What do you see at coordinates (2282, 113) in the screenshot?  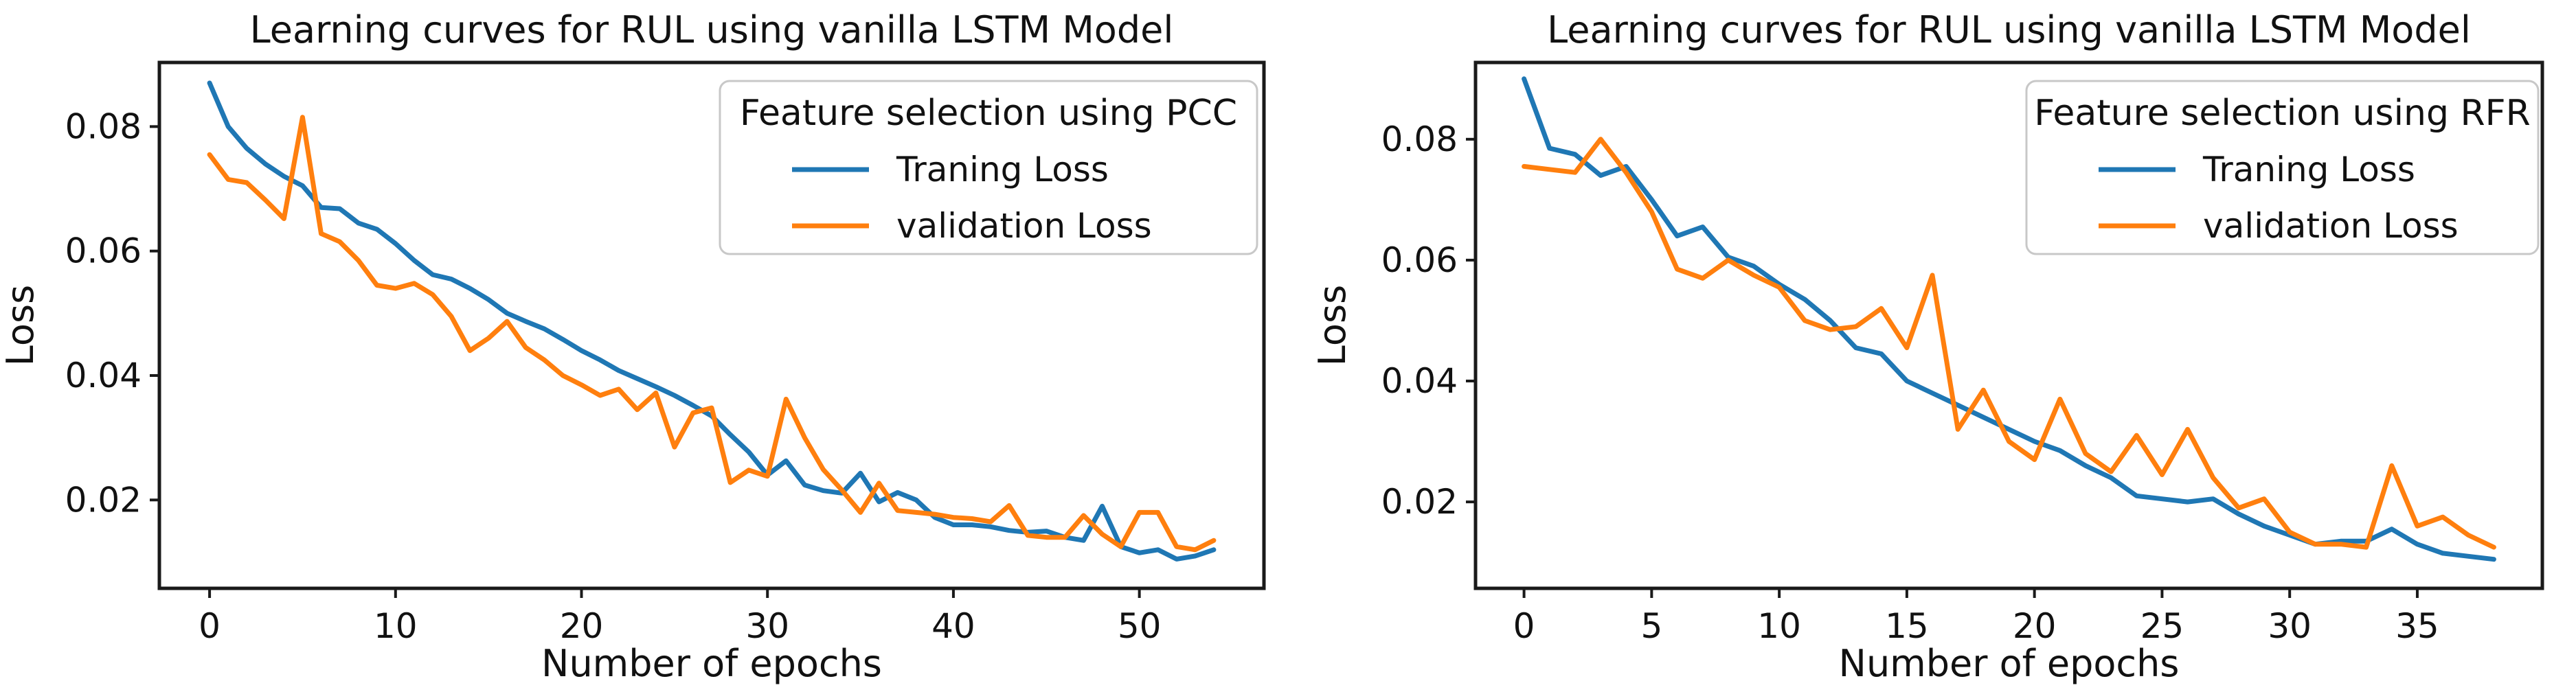 I see `legend-title: Feature selection using RFR` at bounding box center [2282, 113].